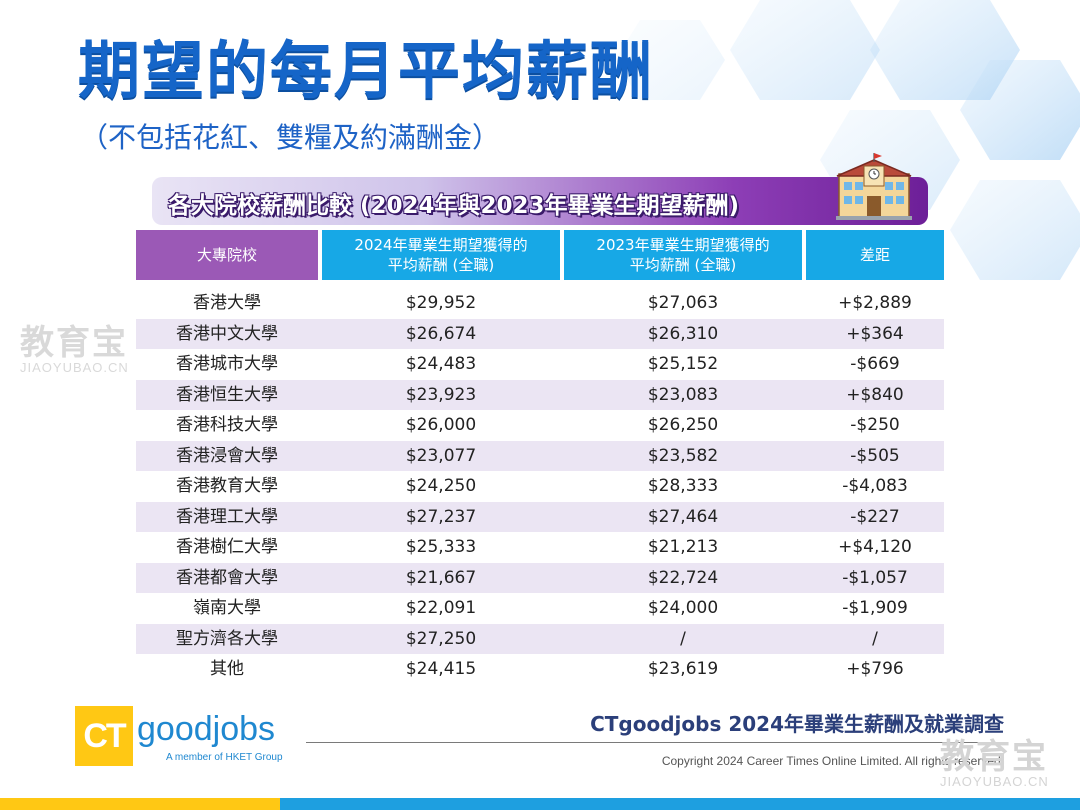  What do you see at coordinates (290, 137) in the screenshot?
I see `page-subtitle: （不包括花紅、雙糧及約滿酬金）` at bounding box center [290, 137].